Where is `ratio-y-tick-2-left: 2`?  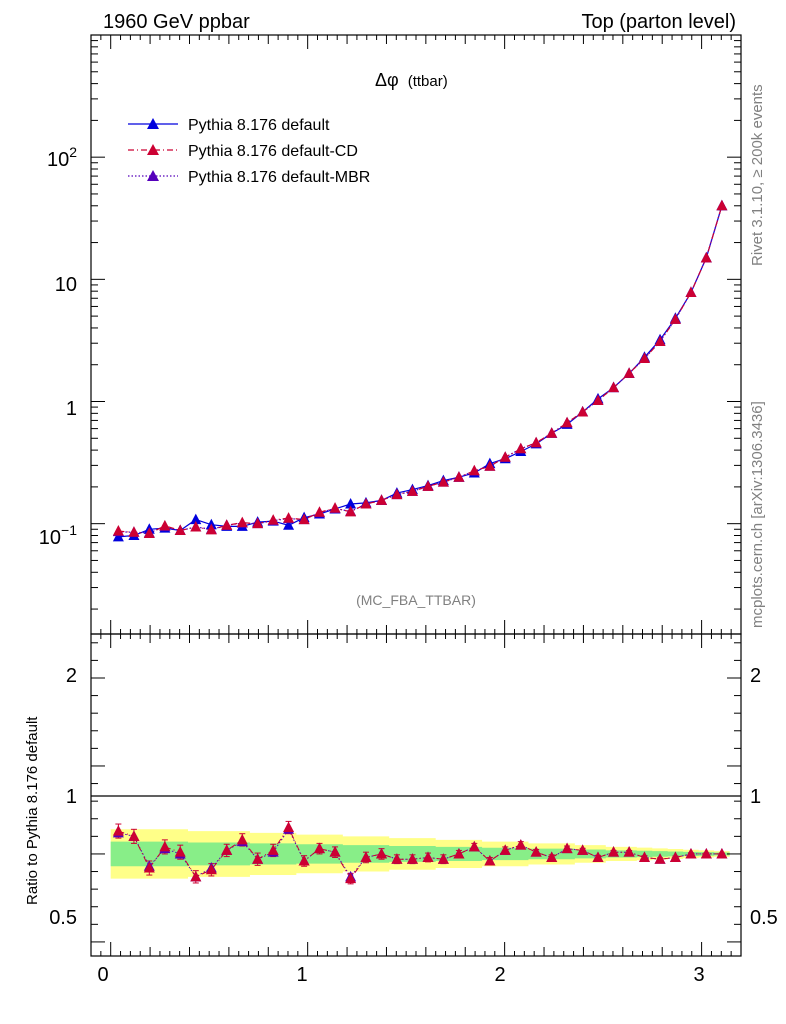 ratio-y-tick-2-left: 2 is located at coordinates (71, 676).